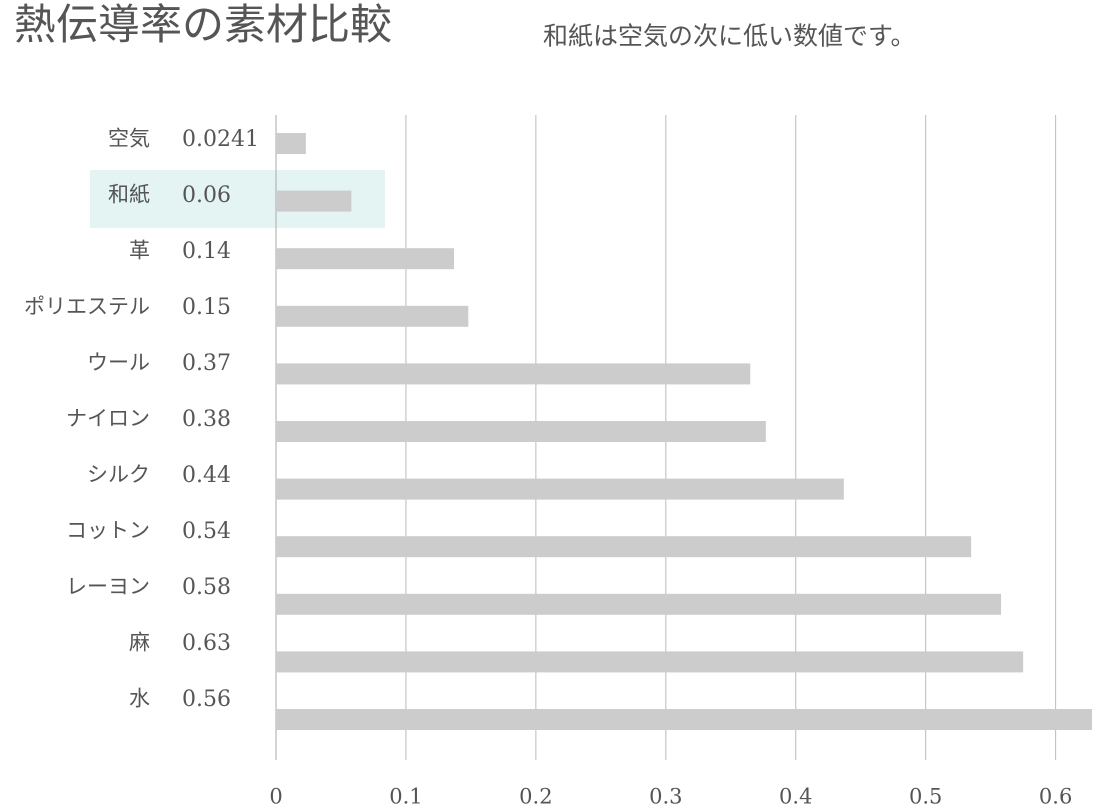  I want to click on value-label: 0.44, so click(206, 475).